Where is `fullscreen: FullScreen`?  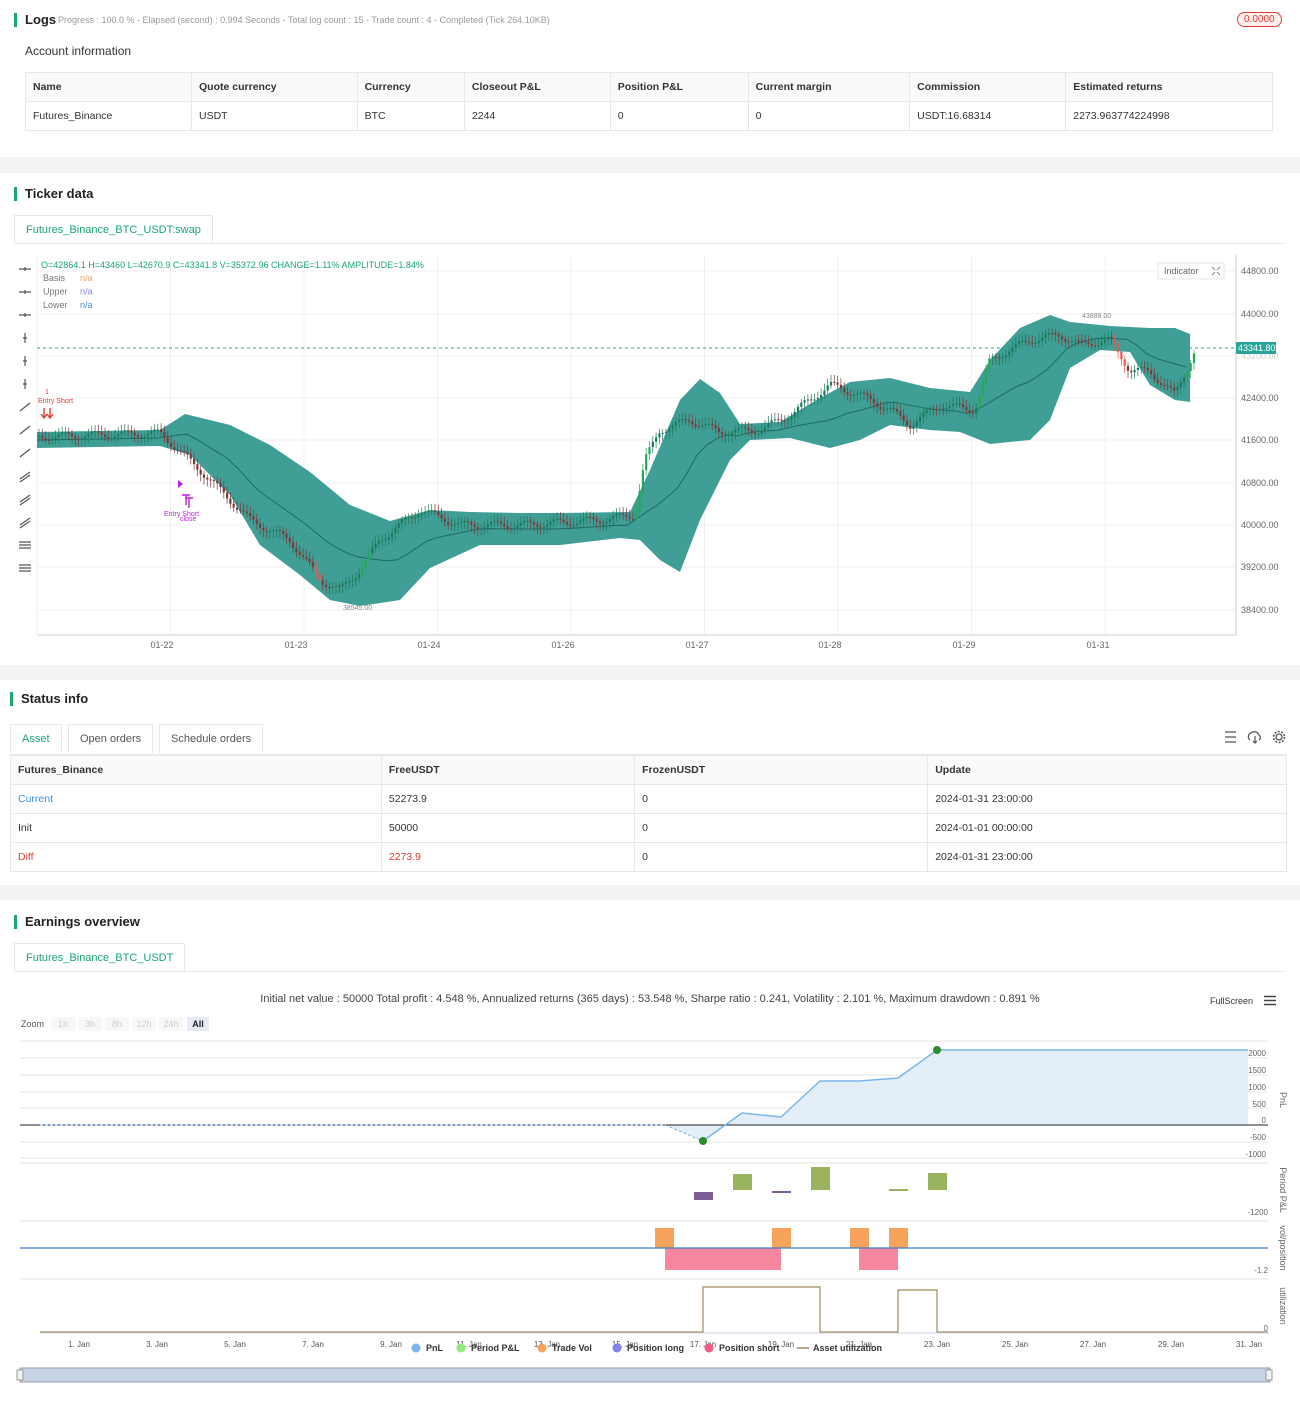 fullscreen: FullScreen is located at coordinates (1232, 1001).